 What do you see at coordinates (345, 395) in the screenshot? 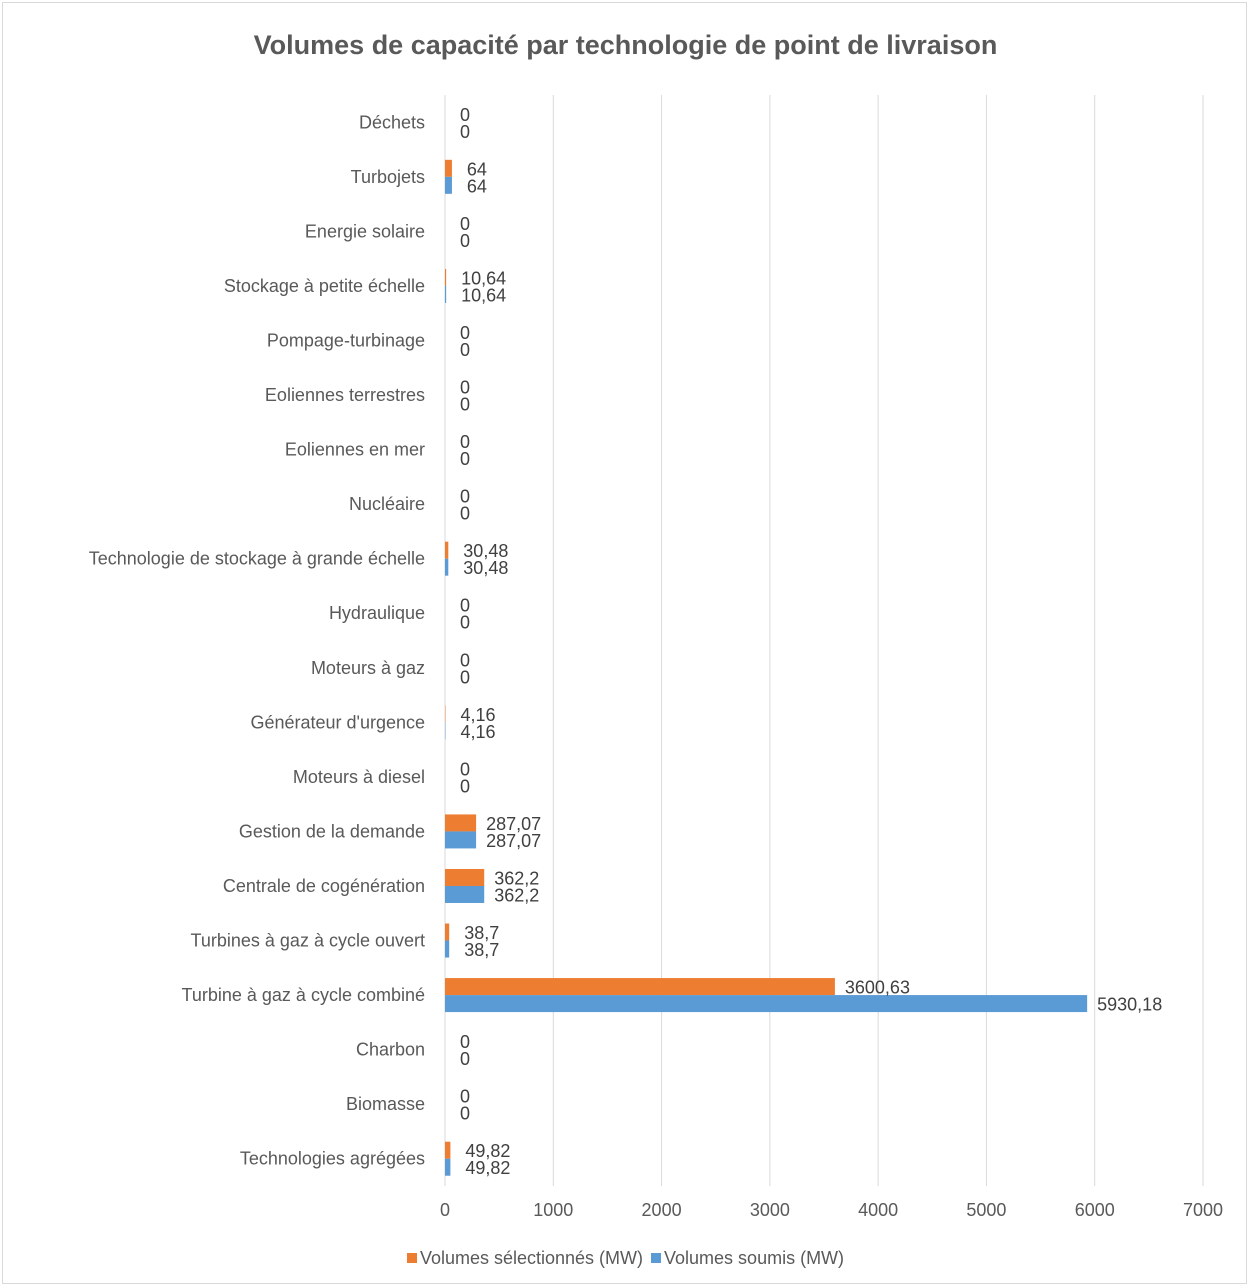
I see `category-label: Eoliennes terrestres` at bounding box center [345, 395].